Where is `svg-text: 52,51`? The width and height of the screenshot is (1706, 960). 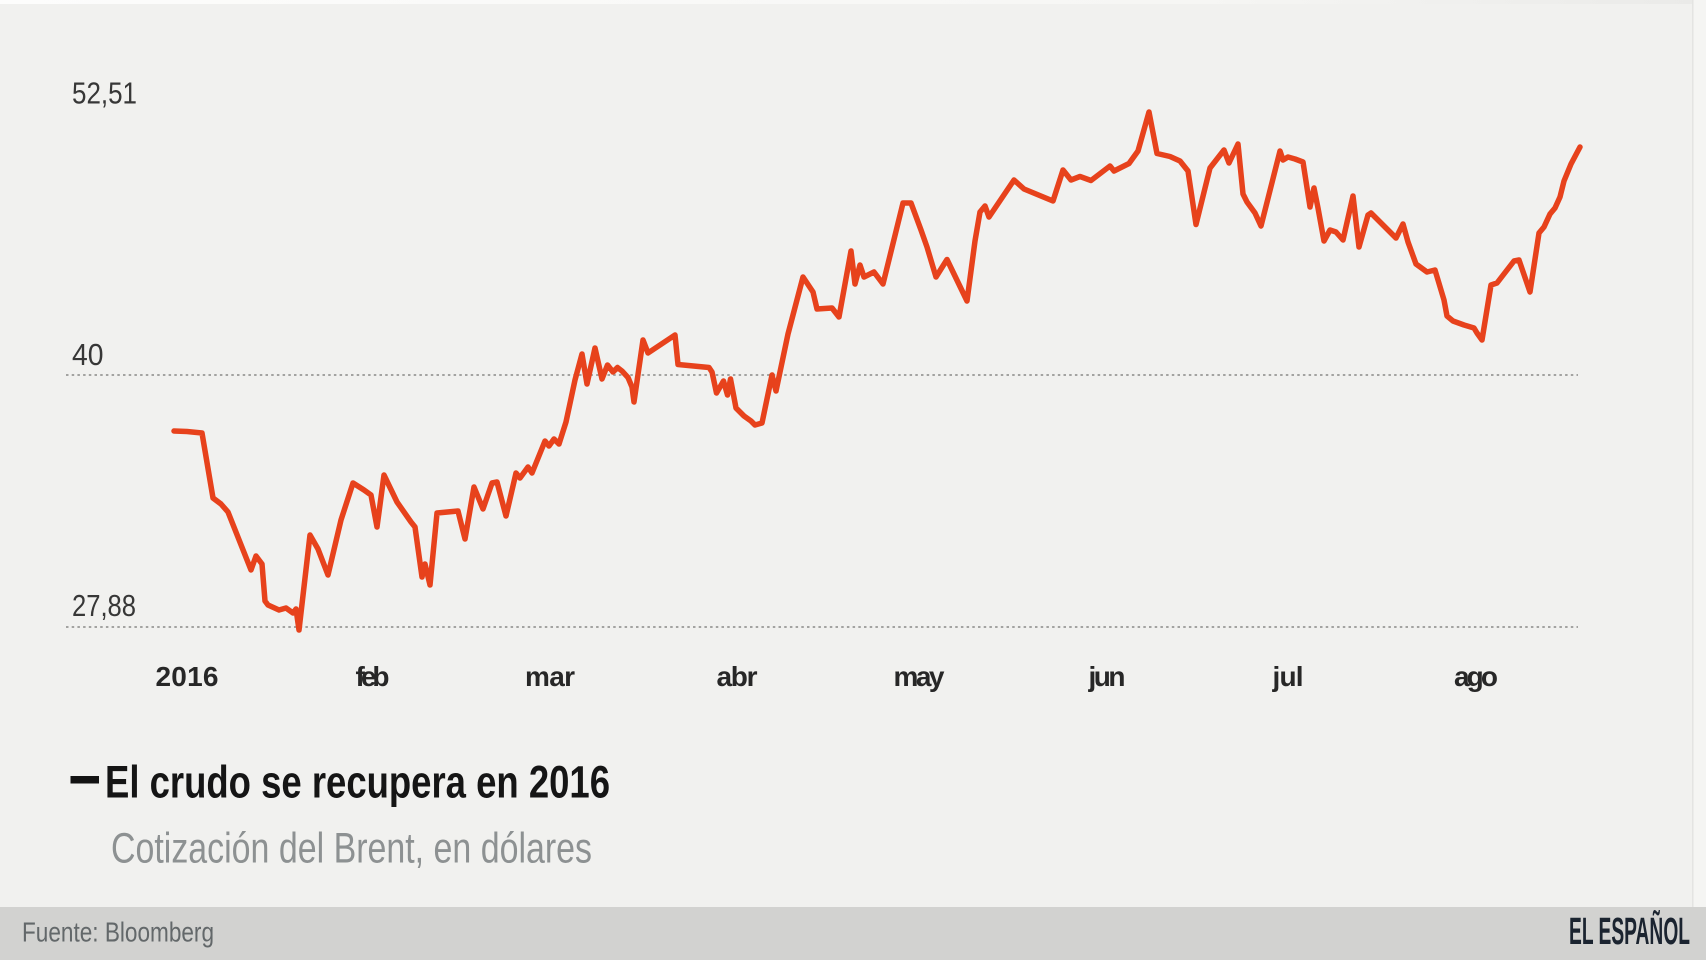 svg-text: 52,51 is located at coordinates (104, 93).